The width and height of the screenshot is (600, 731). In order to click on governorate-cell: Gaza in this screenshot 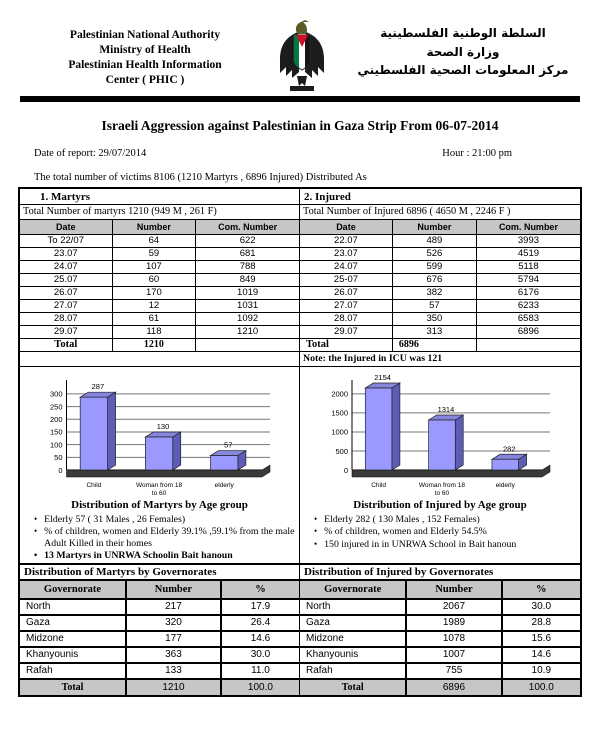, I will do `click(74, 622)`.